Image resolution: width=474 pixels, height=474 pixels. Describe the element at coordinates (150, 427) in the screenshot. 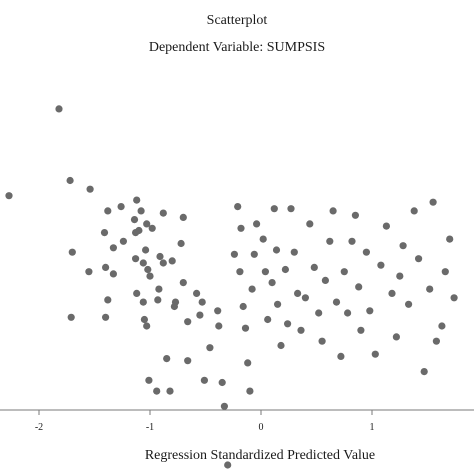

I see `x-tick-label: -1` at that location.